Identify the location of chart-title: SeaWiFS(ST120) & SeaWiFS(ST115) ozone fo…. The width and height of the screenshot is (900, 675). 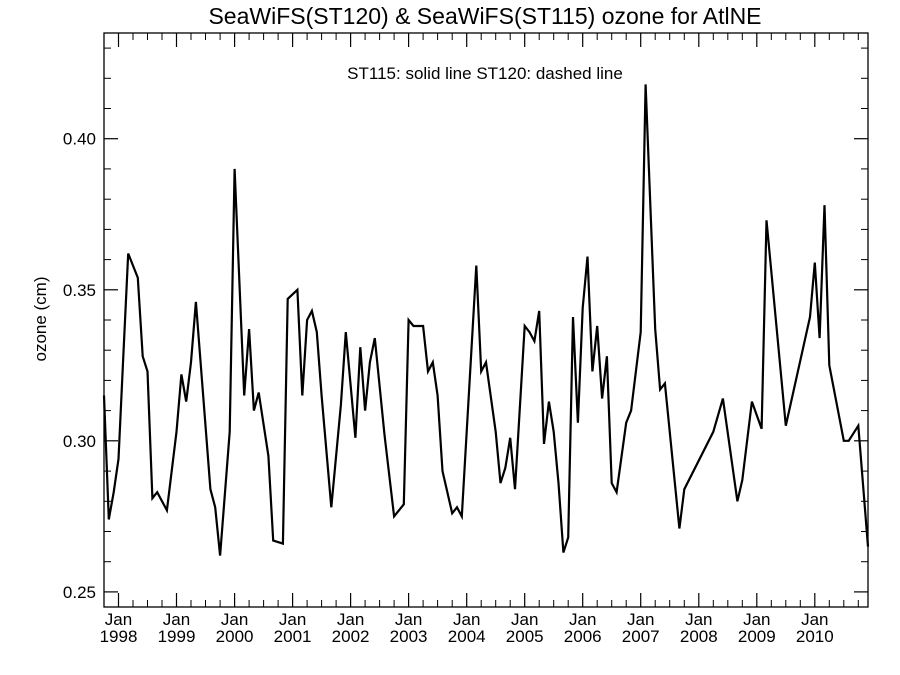
(484, 16).